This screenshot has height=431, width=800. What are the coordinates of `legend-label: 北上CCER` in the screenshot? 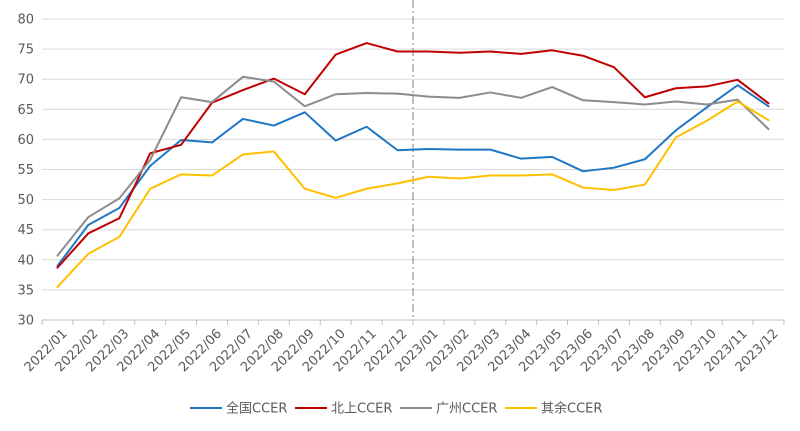 It's located at (361, 409).